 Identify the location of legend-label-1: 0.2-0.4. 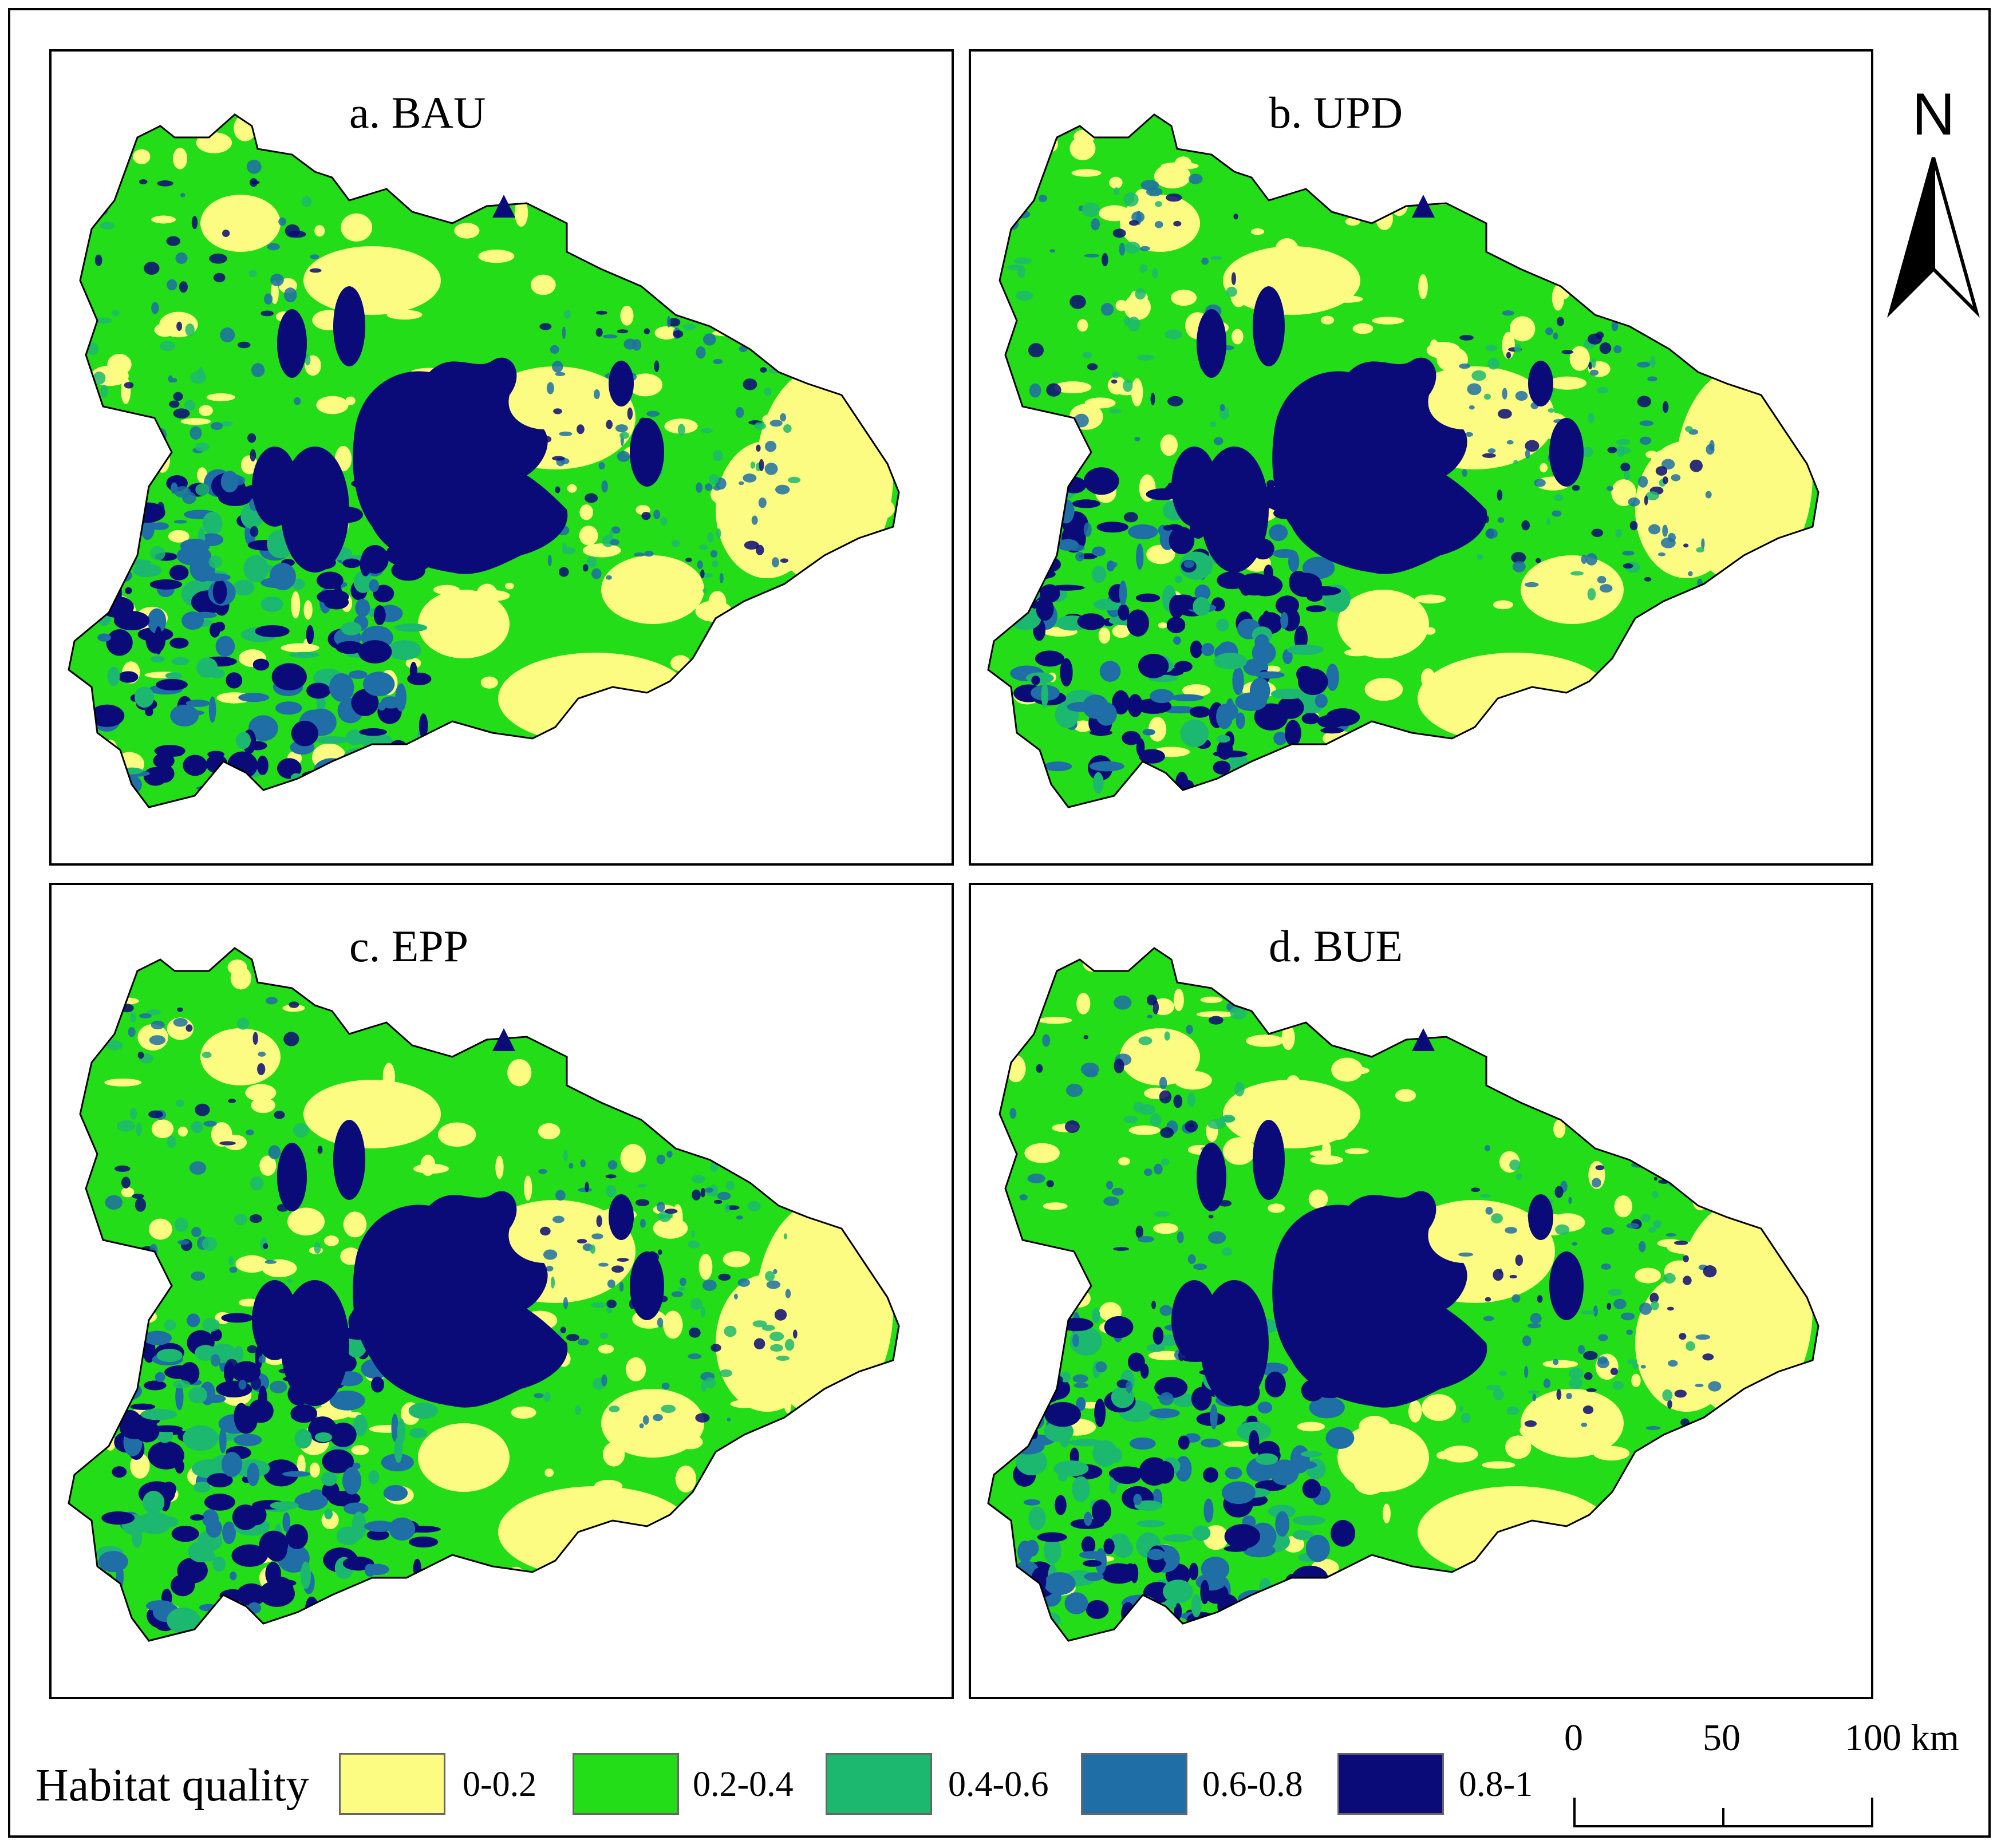
(743, 1784).